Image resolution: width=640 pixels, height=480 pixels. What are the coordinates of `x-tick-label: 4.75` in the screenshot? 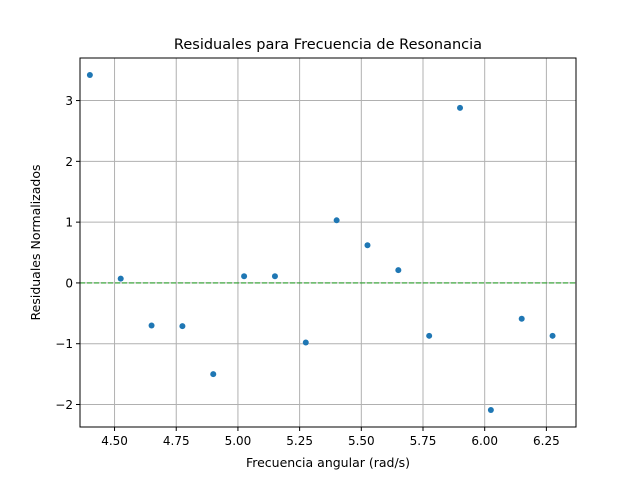 It's located at (176, 441).